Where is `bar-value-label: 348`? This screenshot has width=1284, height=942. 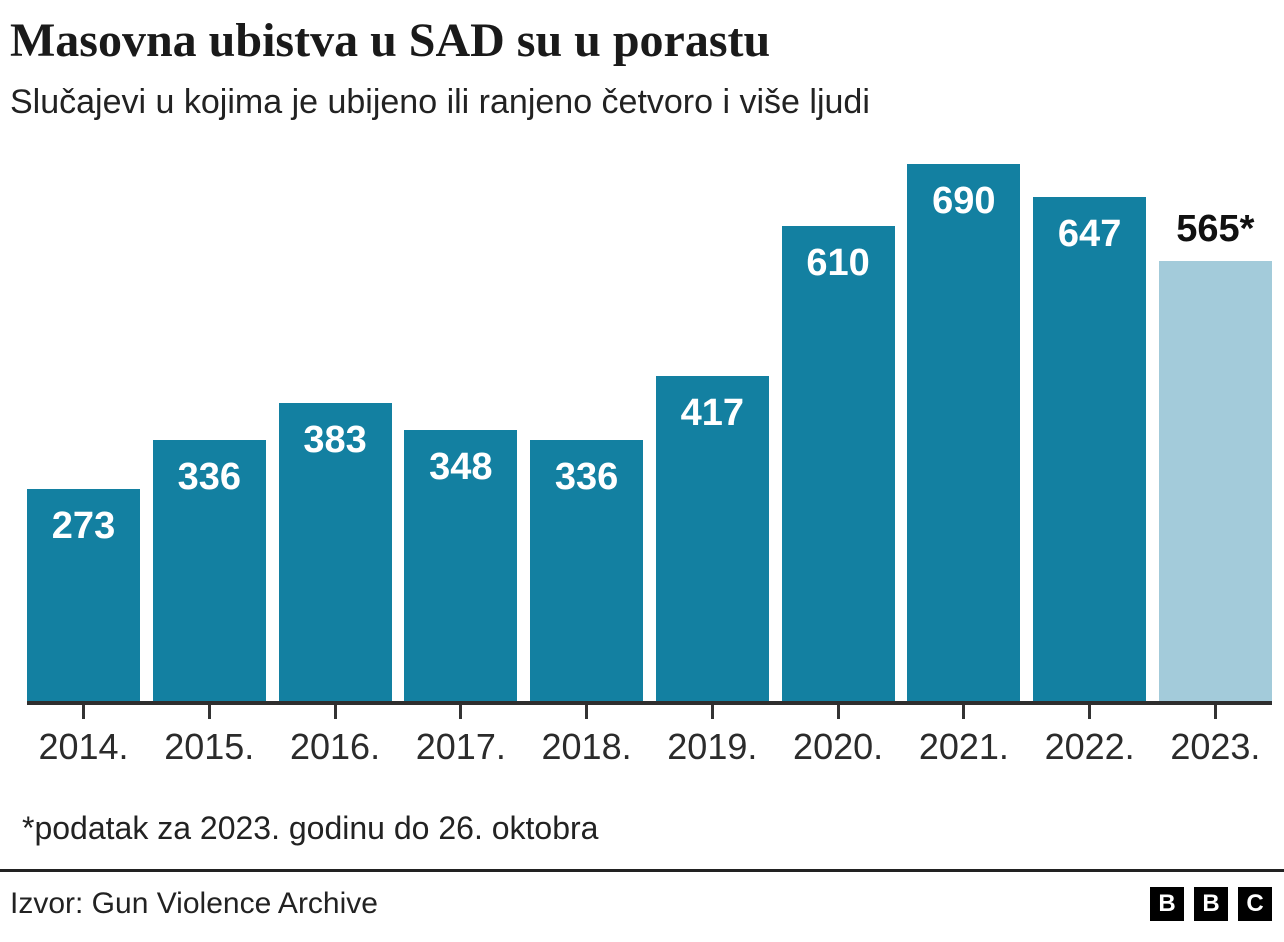
bar-value-label: 348 is located at coordinates (461, 466).